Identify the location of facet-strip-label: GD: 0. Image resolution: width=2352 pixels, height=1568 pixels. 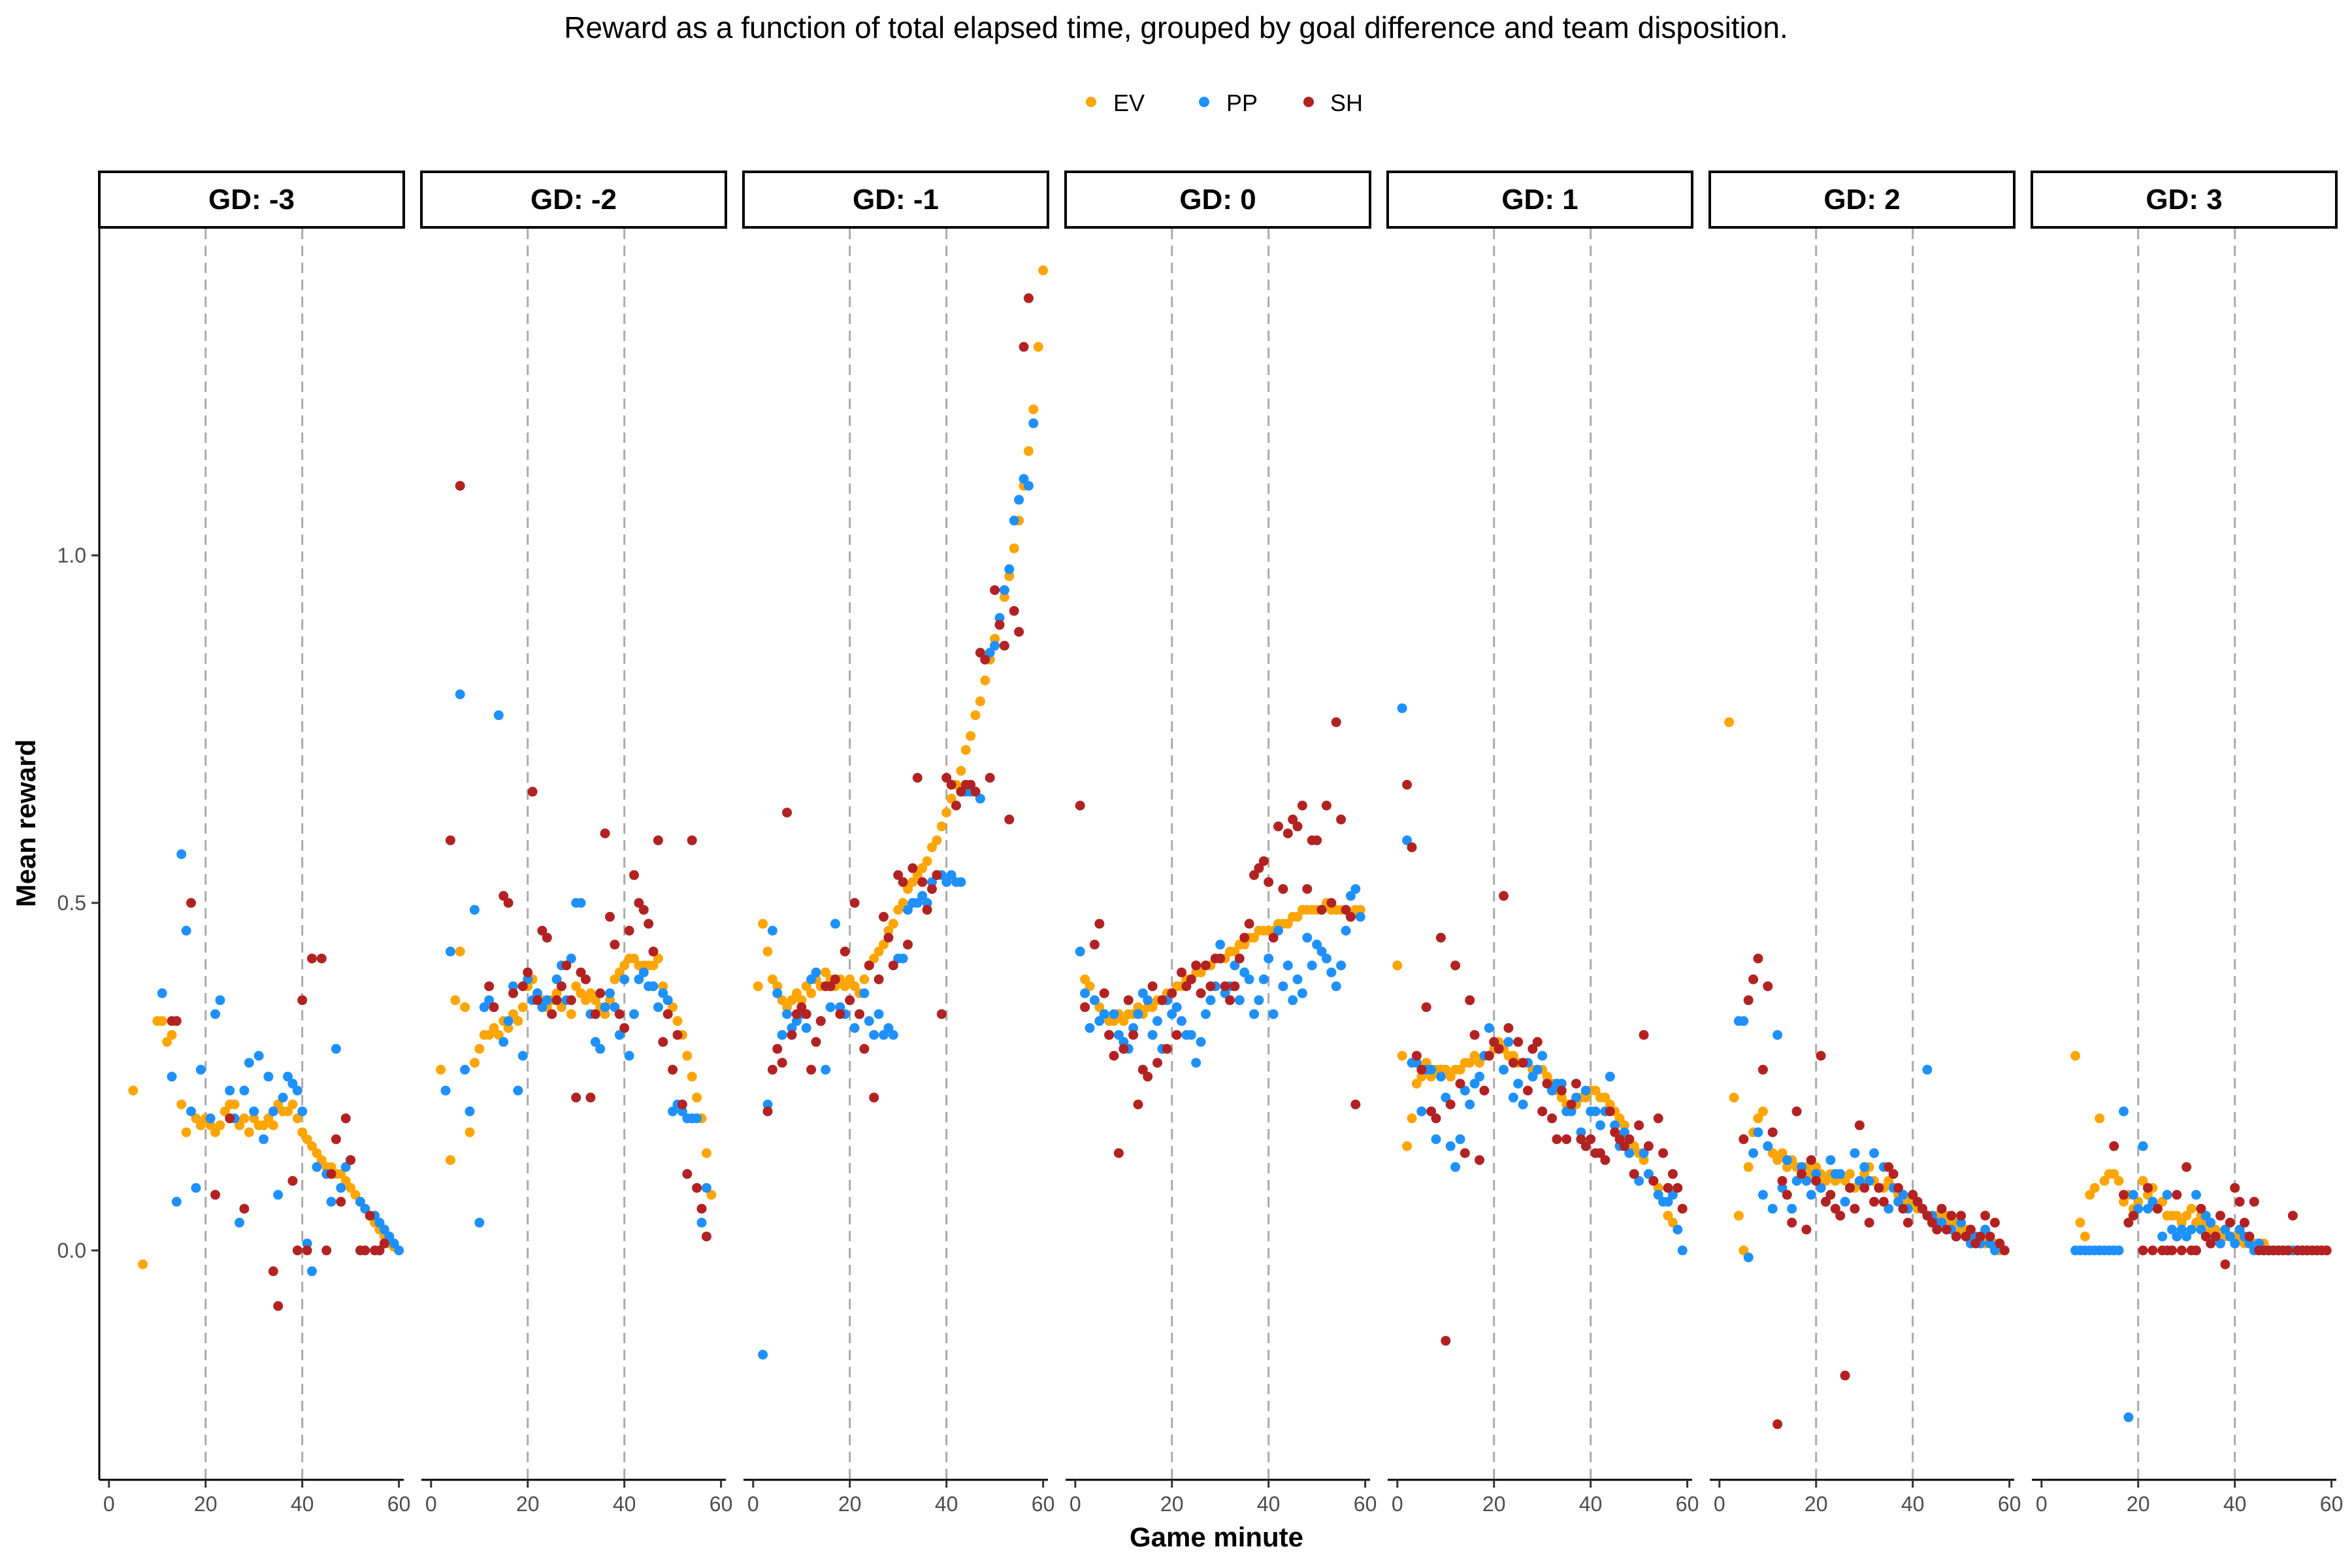
(1217, 200).